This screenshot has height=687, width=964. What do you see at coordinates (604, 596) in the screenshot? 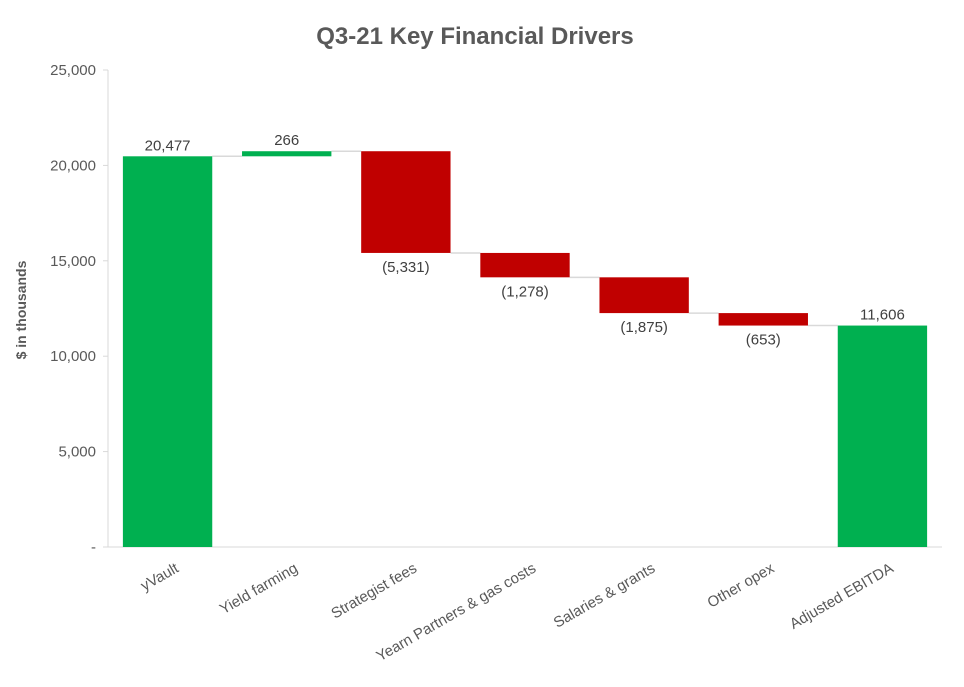
I see `x-tick-label: Salaries & grants` at bounding box center [604, 596].